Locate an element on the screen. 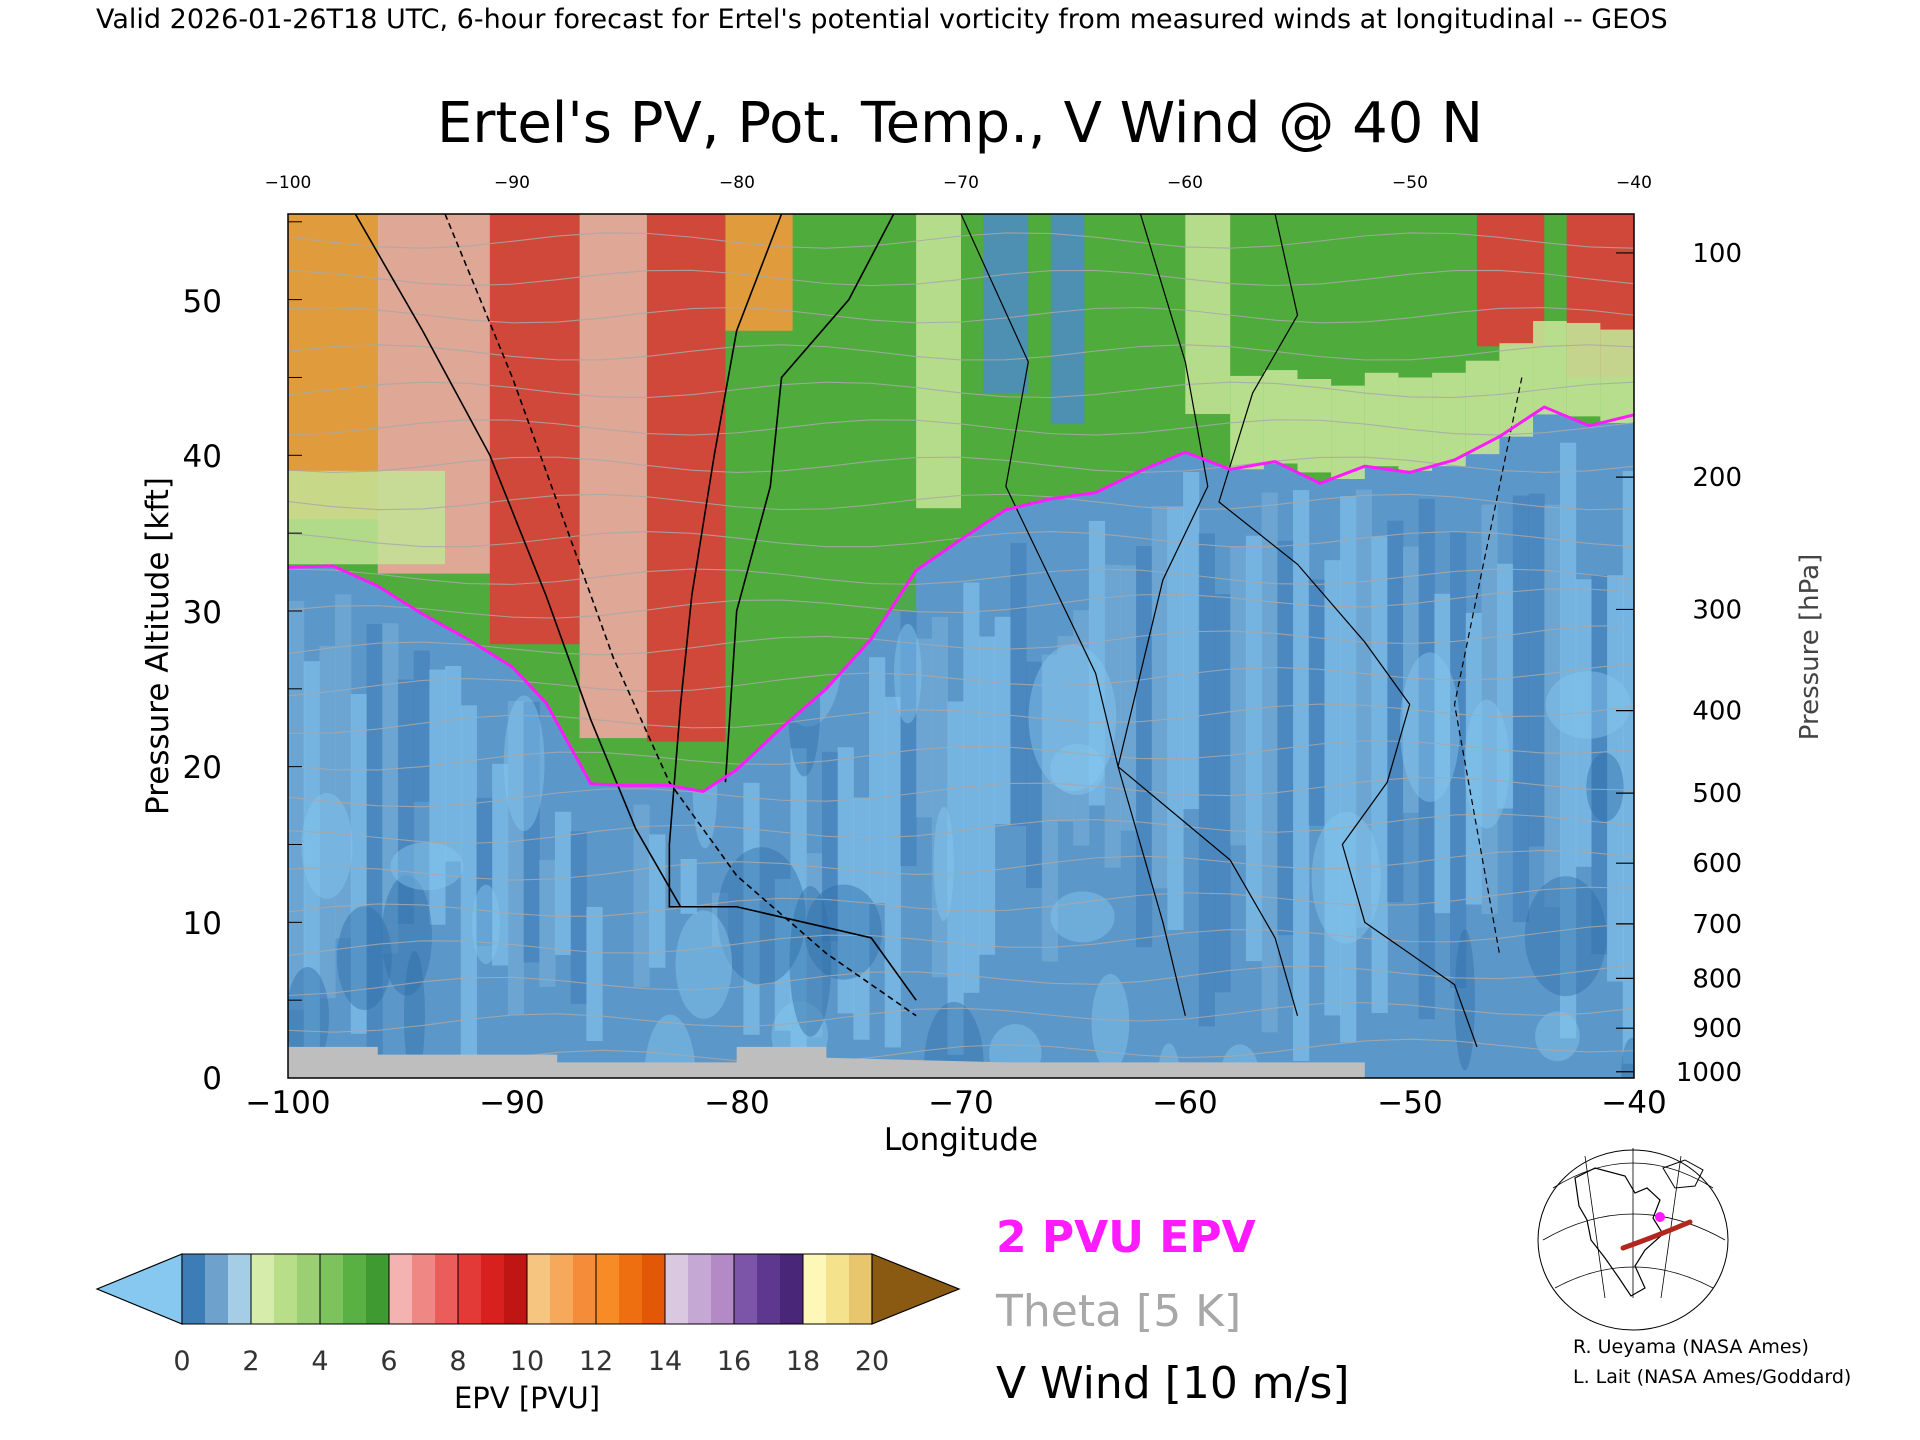  y-tick-label: 30 is located at coordinates (202, 613).